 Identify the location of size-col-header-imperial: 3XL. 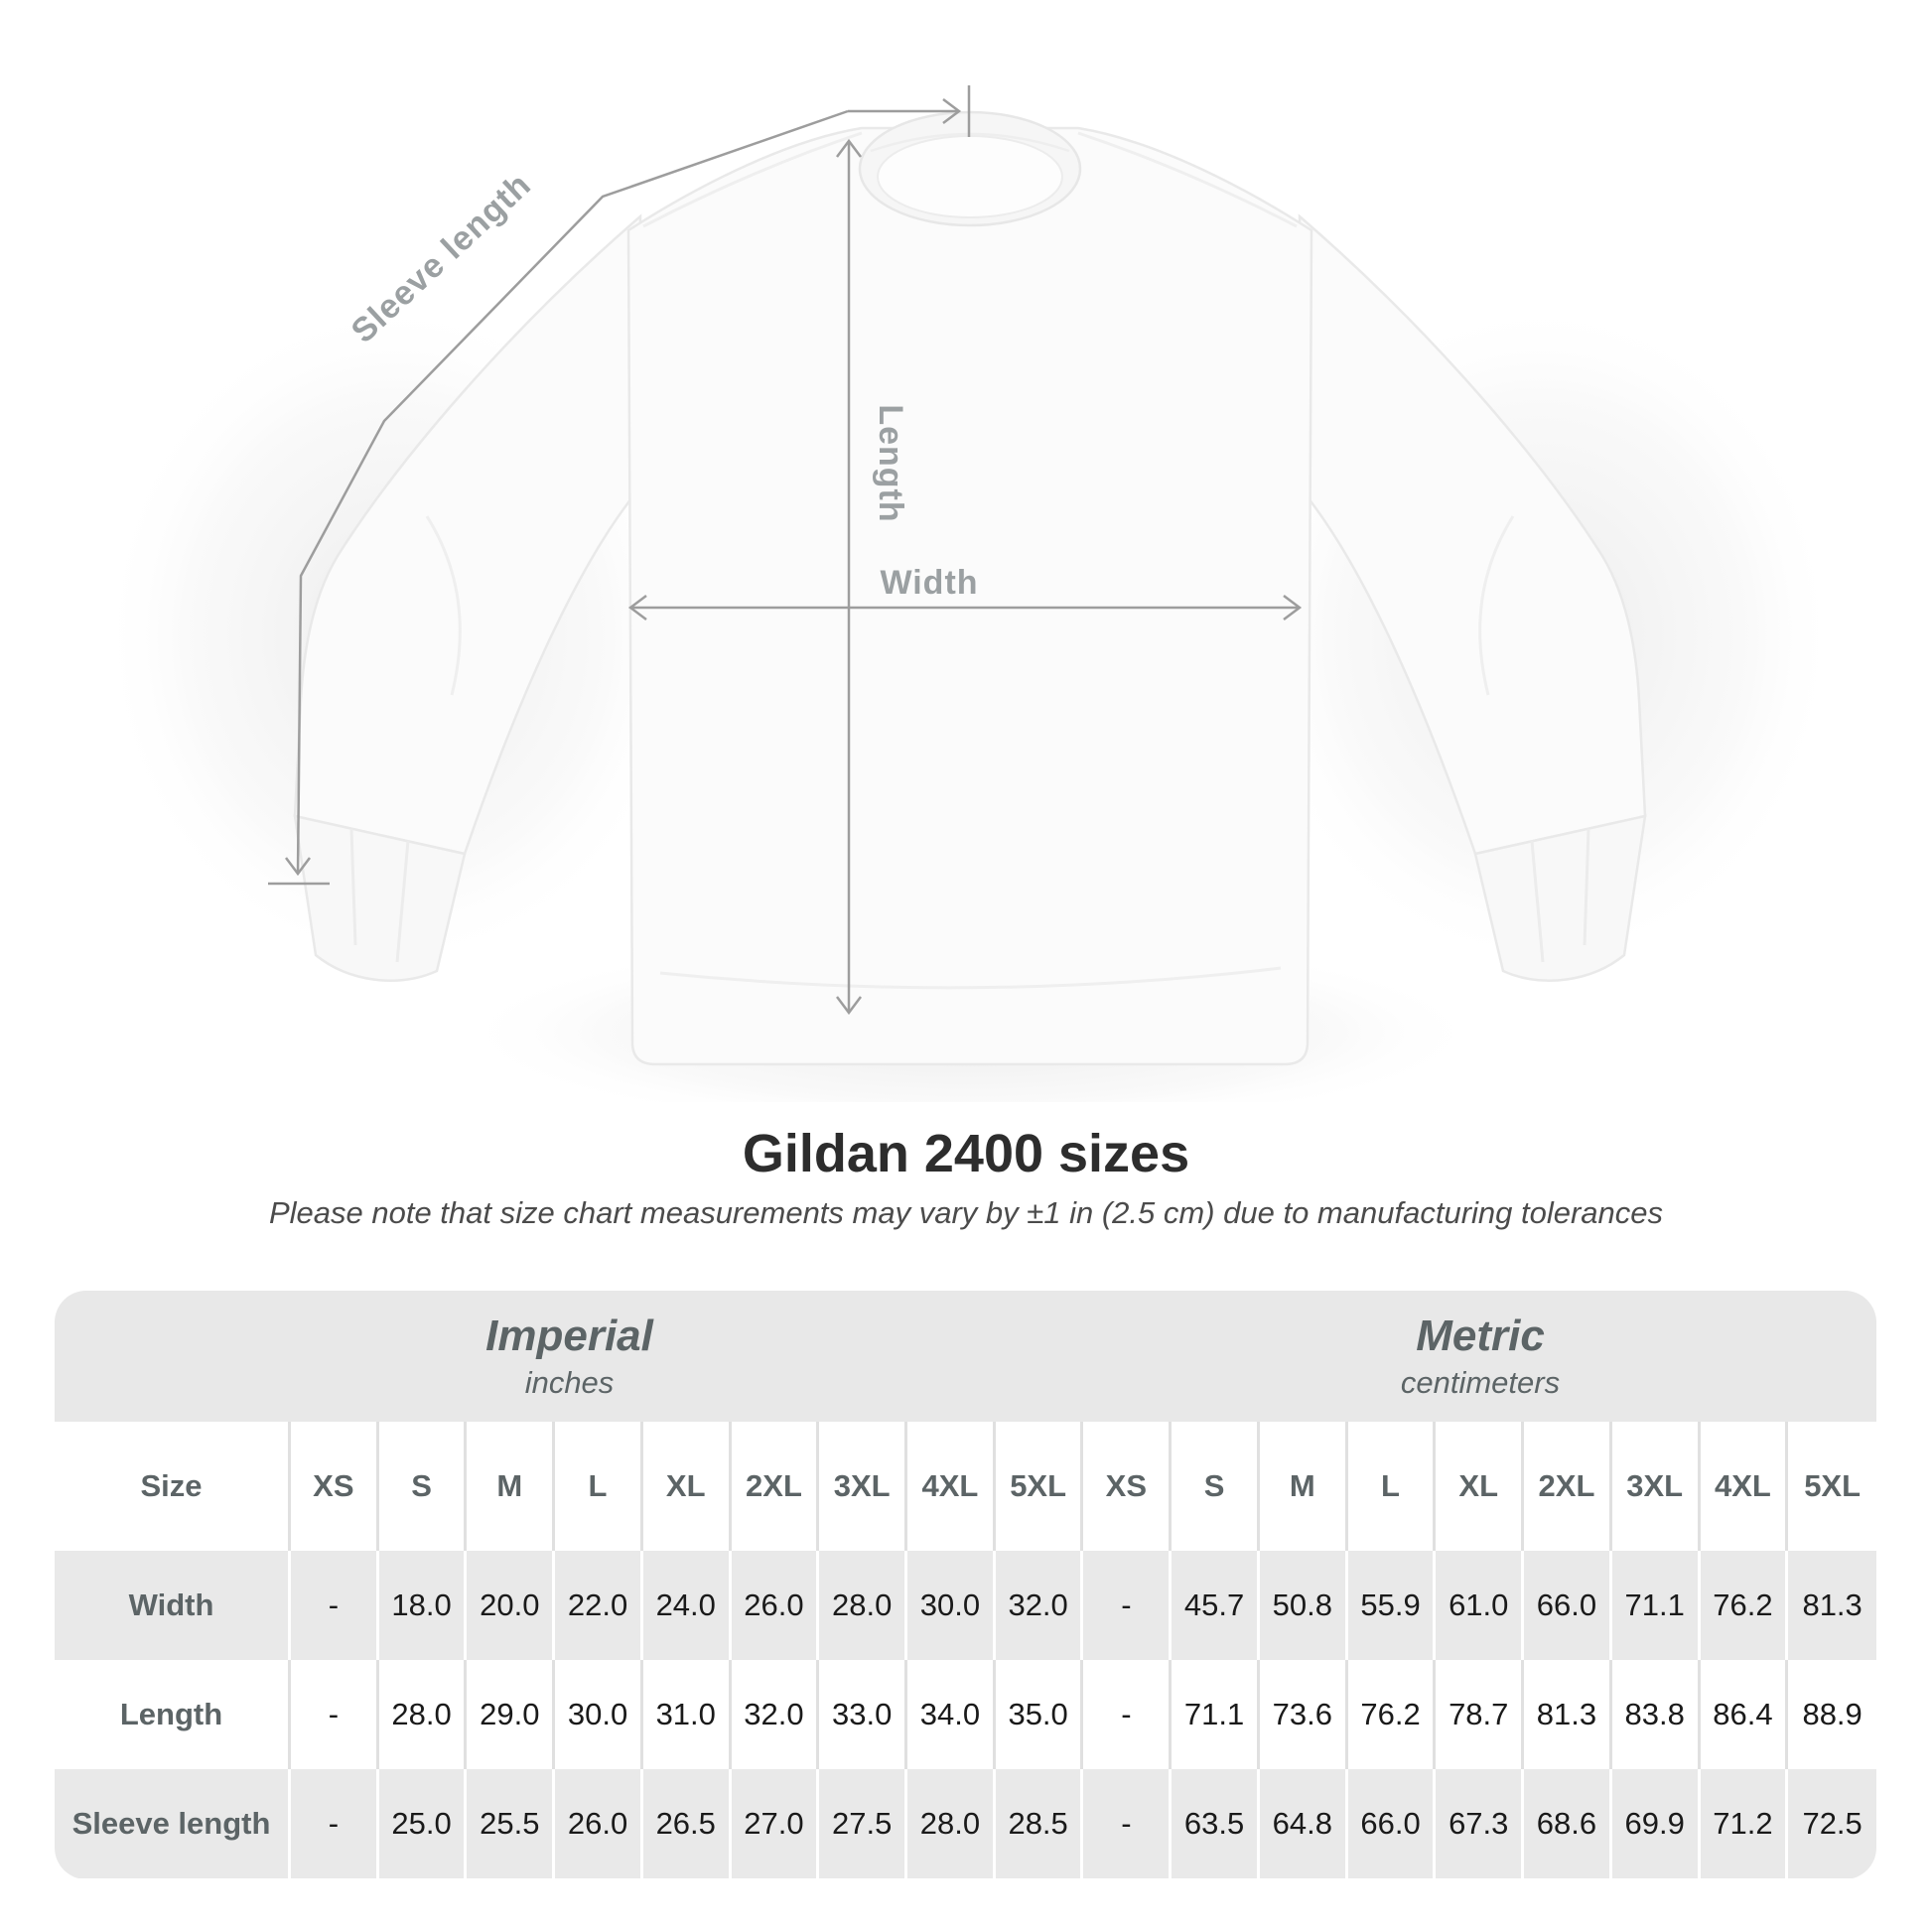
(864, 1486).